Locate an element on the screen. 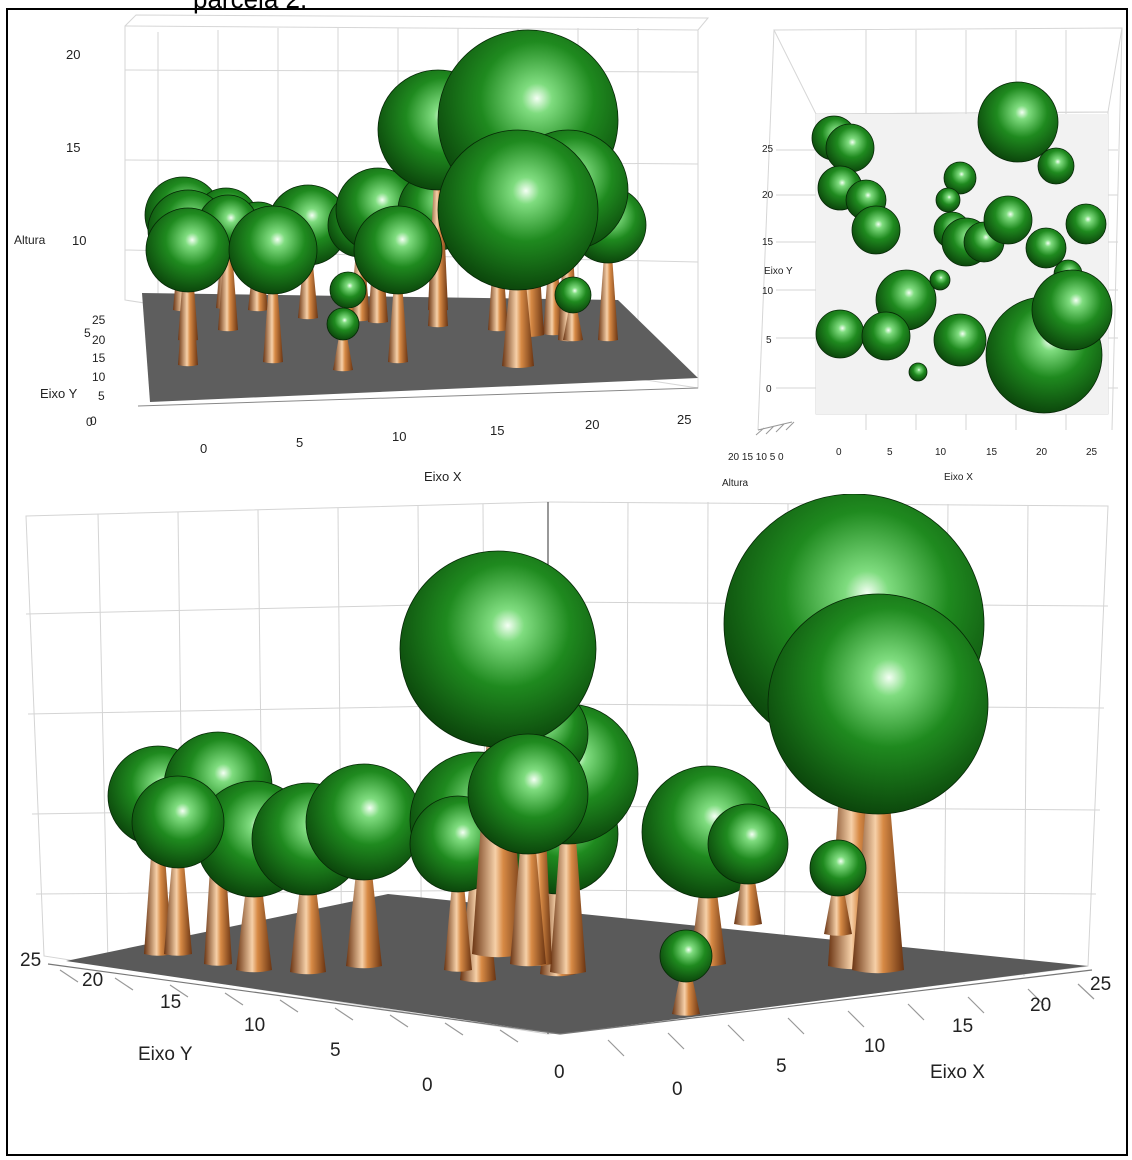 This screenshot has height=1160, width=1132. bottom-x-ticks: 0 0 5 10 15 20 25 is located at coordinates (832, 1037).